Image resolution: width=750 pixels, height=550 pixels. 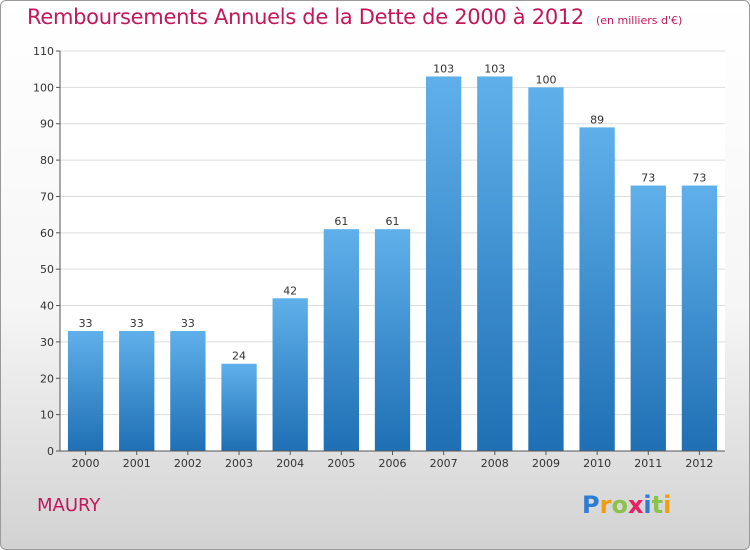 I want to click on x-tick-label: 2010, so click(x=597, y=463).